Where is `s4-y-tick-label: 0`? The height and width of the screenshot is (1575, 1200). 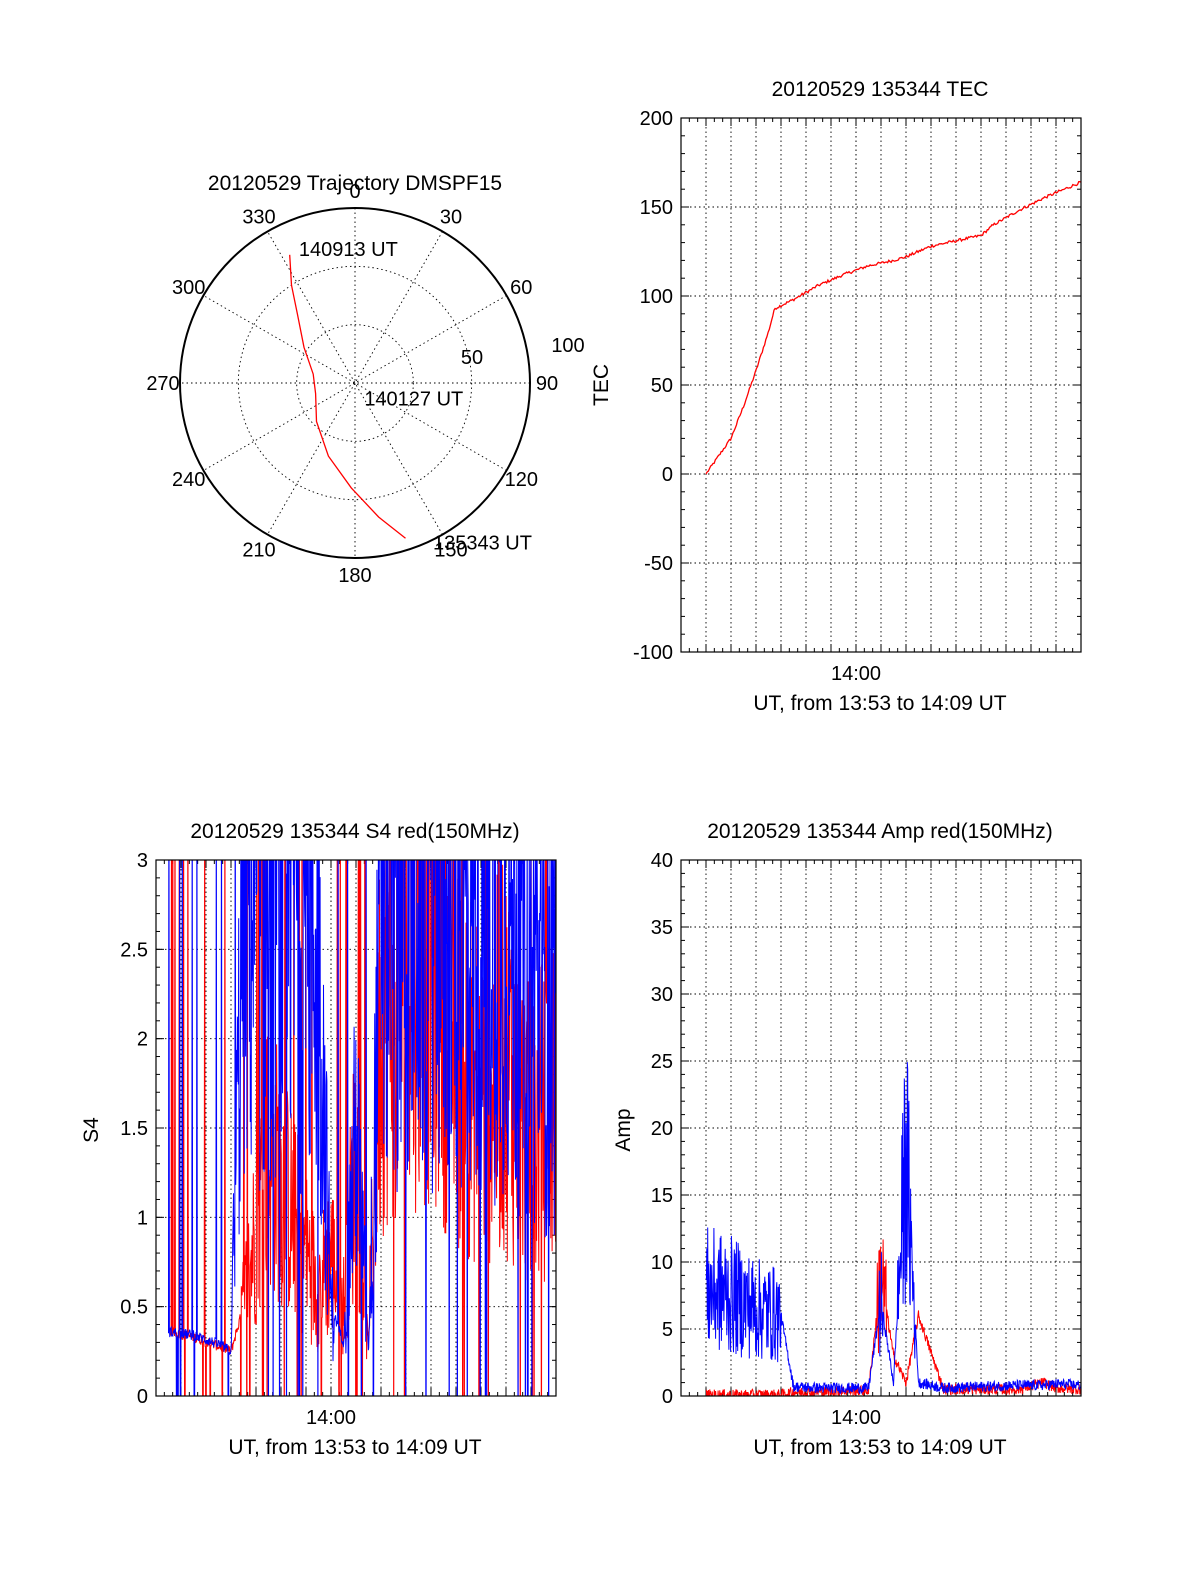
s4-y-tick-label: 0 is located at coordinates (142, 1397).